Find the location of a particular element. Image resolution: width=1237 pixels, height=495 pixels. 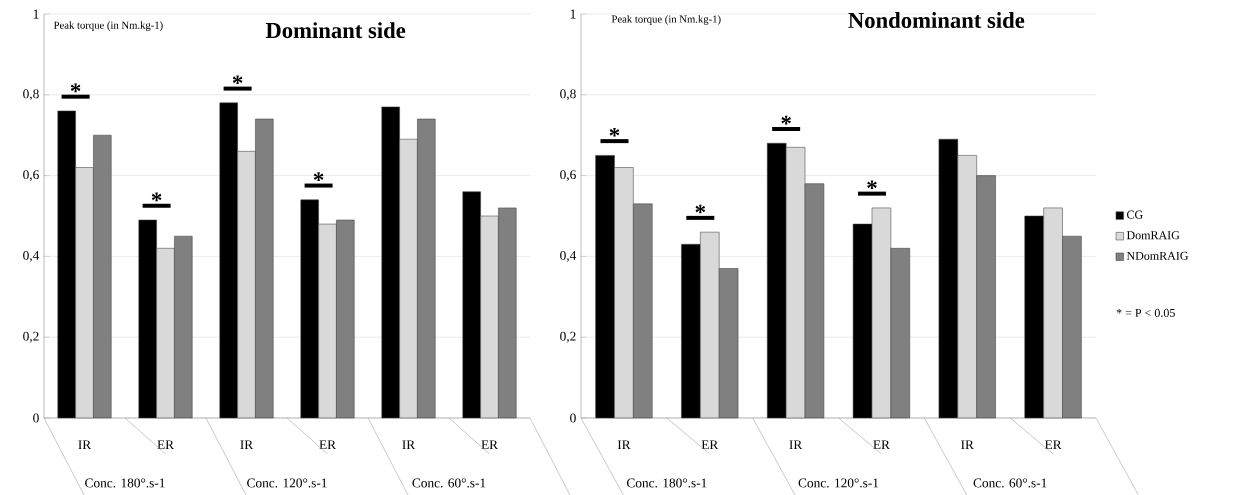

chart-title: Nondominant side is located at coordinates (936, 20).